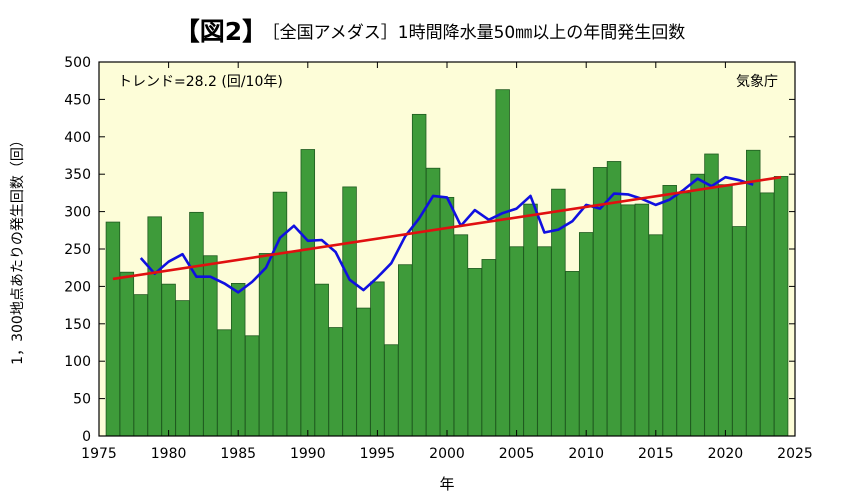 The height and width of the screenshot is (499, 860). What do you see at coordinates (697, 305) in the screenshot?
I see `bar-2018` at bounding box center [697, 305].